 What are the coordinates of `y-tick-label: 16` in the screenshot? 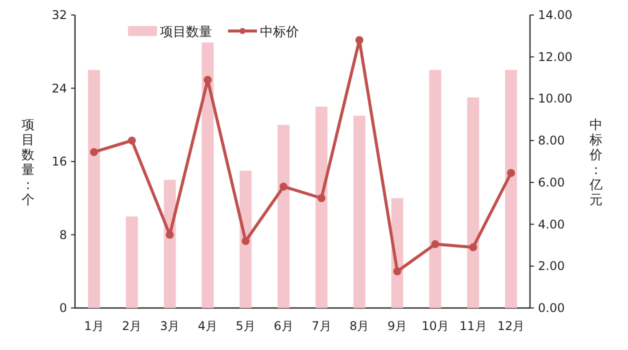 It's located at (59, 161).